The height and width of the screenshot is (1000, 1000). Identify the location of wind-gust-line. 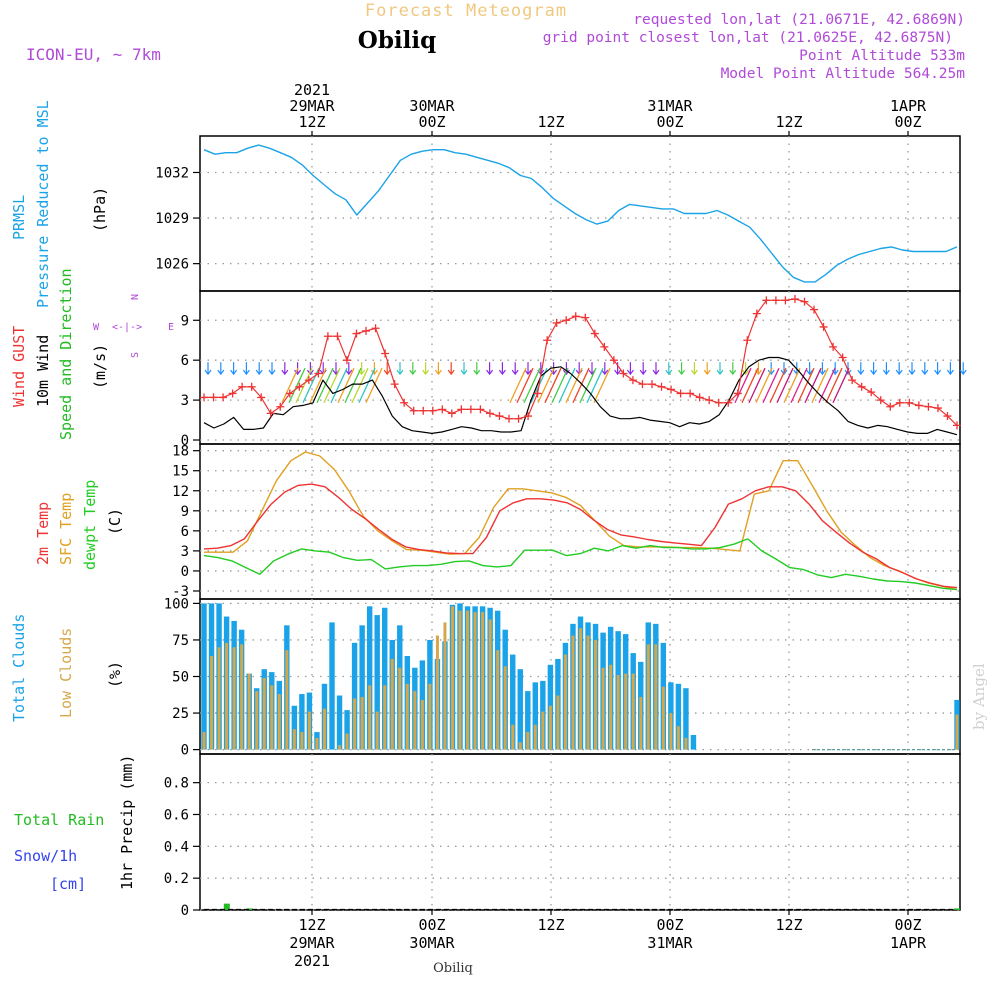
(581, 362).